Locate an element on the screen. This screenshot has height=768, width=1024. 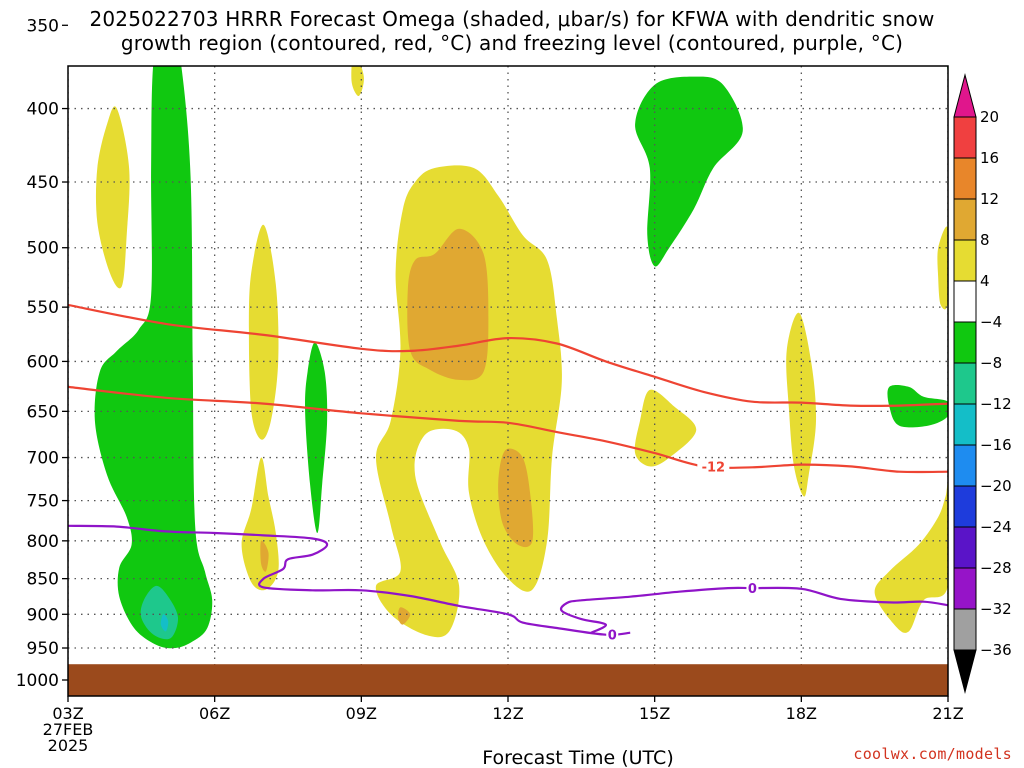
x-tick-label-21Z: 21Z is located at coordinates (947, 713).